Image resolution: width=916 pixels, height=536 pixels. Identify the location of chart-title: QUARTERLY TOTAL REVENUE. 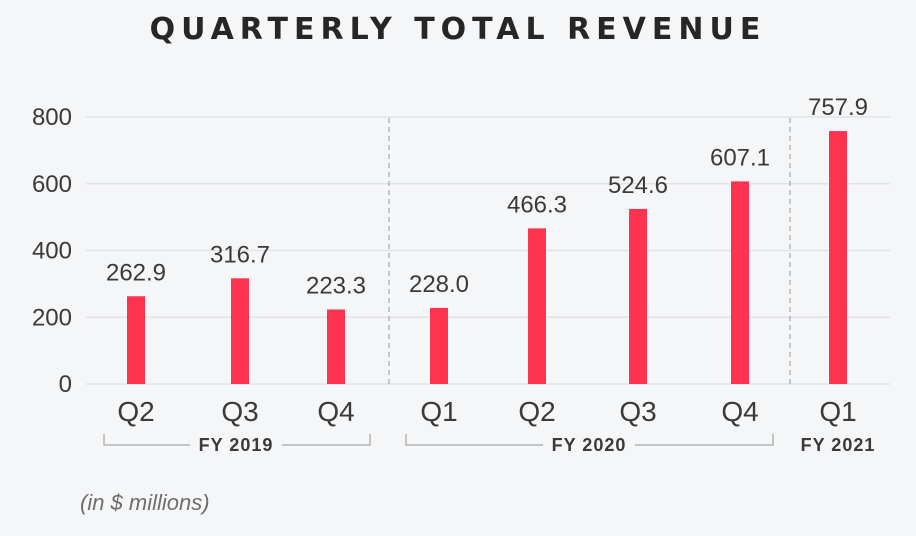
(458, 29).